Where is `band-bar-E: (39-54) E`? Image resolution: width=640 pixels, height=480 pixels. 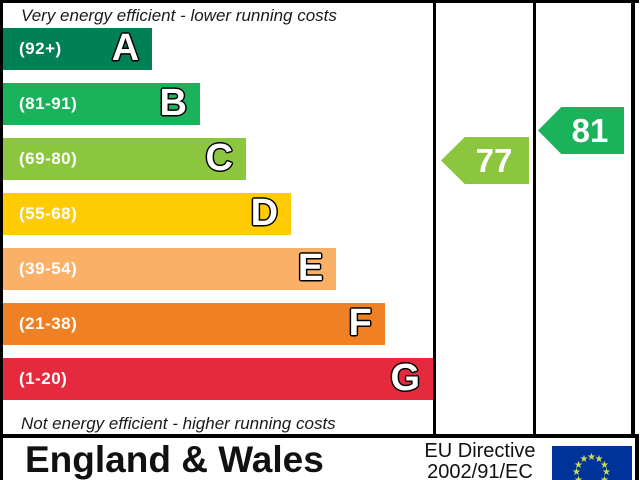 band-bar-E: (39-54) E is located at coordinates (170, 268).